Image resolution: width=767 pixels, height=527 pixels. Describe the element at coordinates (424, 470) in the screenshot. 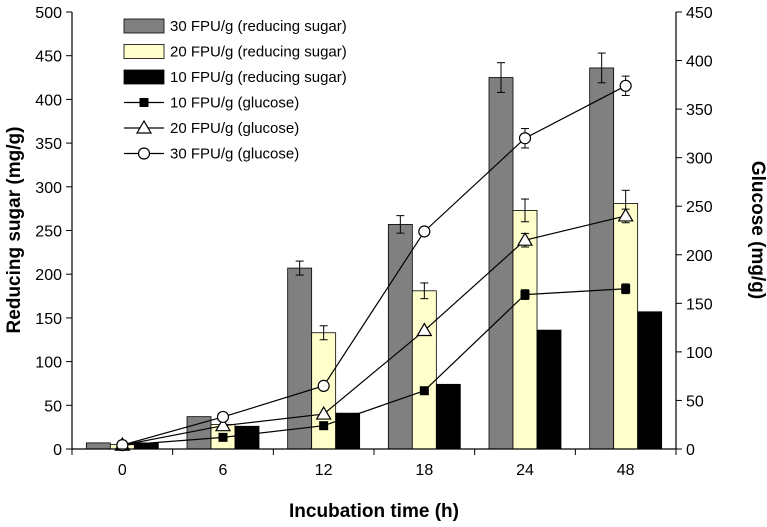

I see `x-tick-label: 18` at that location.